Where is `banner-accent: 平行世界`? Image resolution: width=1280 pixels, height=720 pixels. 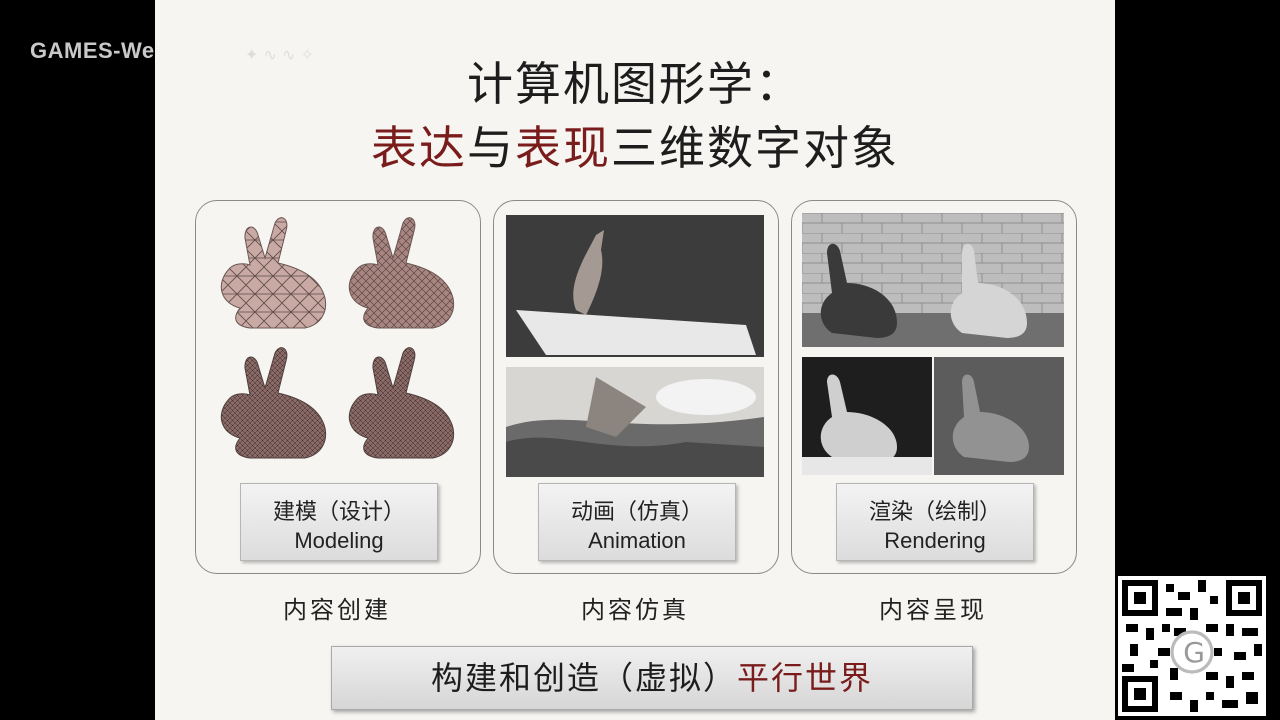
banner-accent: 平行世界 is located at coordinates (805, 678).